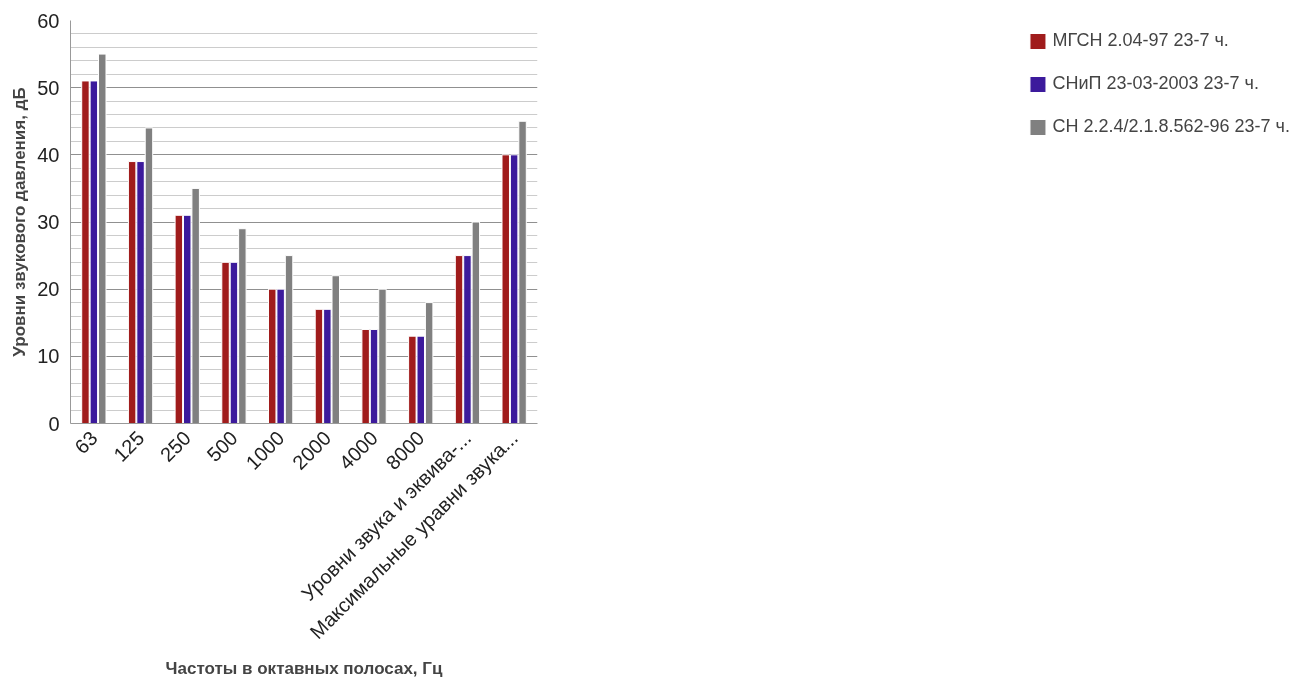 Image resolution: width=1315 pixels, height=688 pixels. I want to click on x-tick-label: 250, so click(175, 446).